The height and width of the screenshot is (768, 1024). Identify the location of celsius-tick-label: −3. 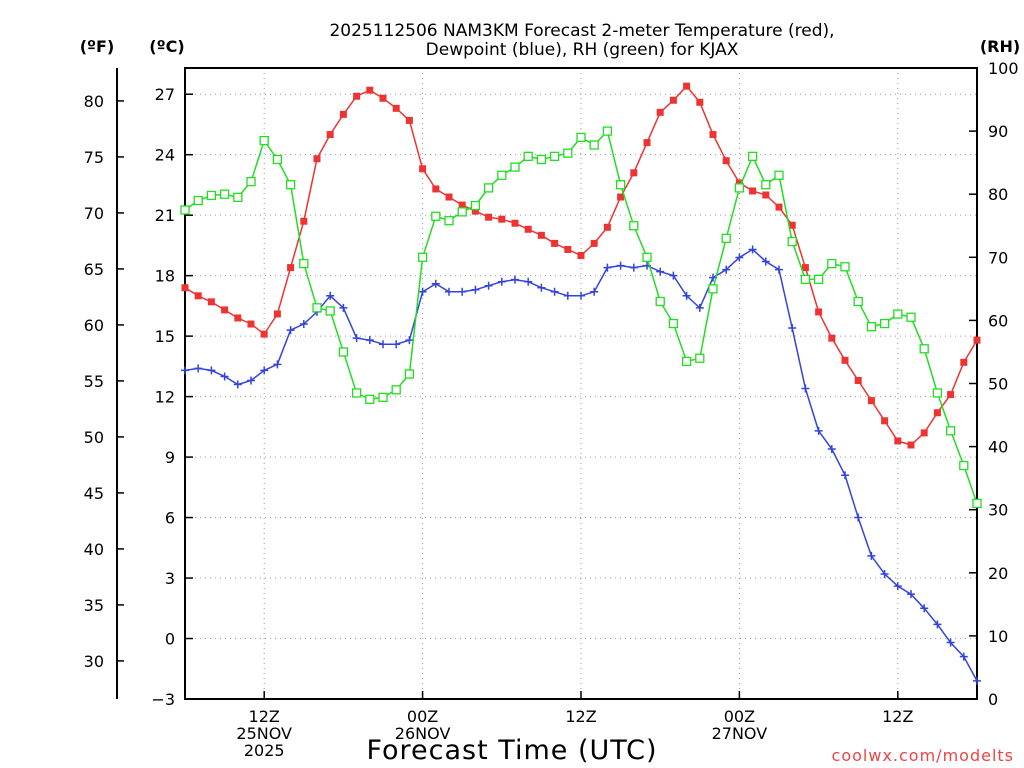
(163, 699).